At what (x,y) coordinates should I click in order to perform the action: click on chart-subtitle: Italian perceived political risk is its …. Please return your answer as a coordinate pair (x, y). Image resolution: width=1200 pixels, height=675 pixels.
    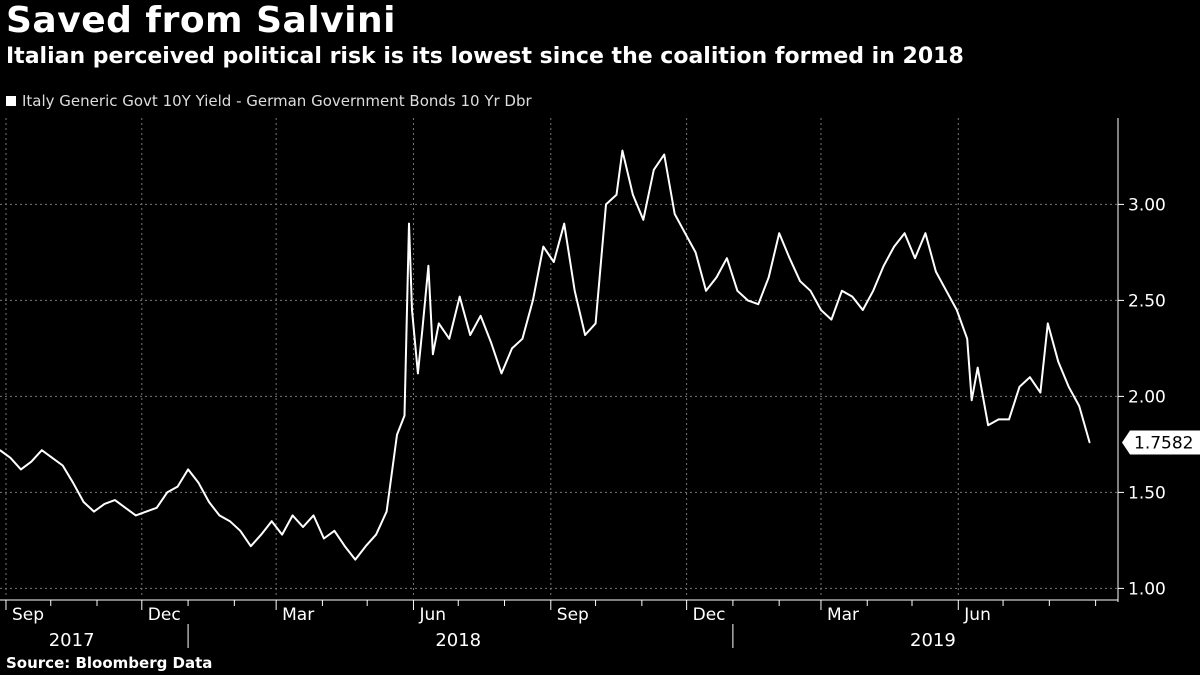
    Looking at the image, I should click on (485, 56).